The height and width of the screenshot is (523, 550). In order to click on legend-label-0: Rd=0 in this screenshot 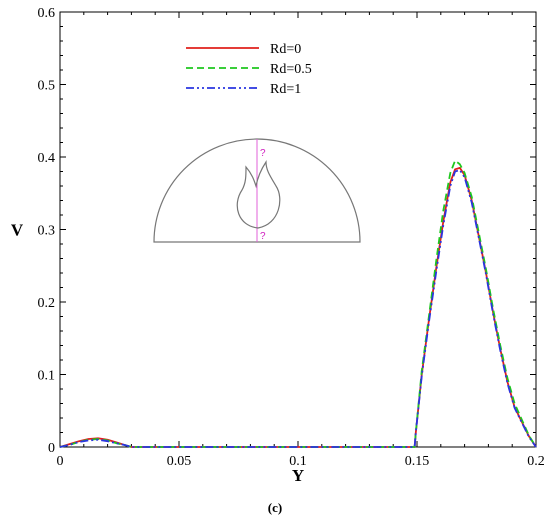, I will do `click(285, 49)`.